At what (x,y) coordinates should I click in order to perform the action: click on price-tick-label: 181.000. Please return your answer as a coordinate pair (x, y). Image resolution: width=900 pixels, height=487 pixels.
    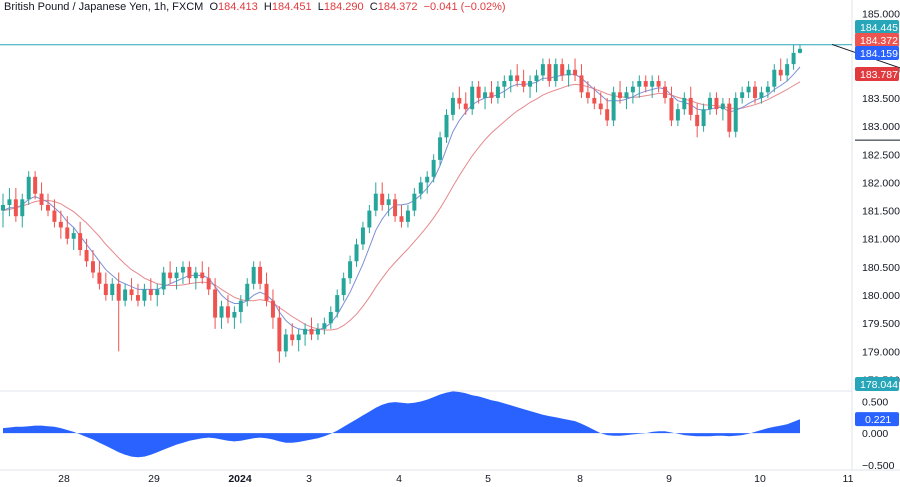
    Looking at the image, I should click on (881, 240).